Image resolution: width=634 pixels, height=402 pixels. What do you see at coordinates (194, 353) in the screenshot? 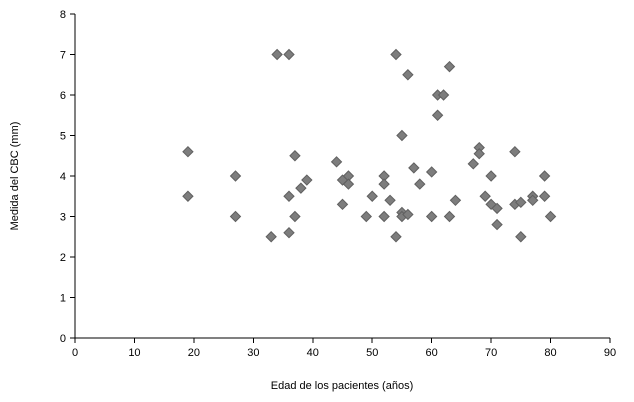
I see `x-tick-label: 20` at bounding box center [194, 353].